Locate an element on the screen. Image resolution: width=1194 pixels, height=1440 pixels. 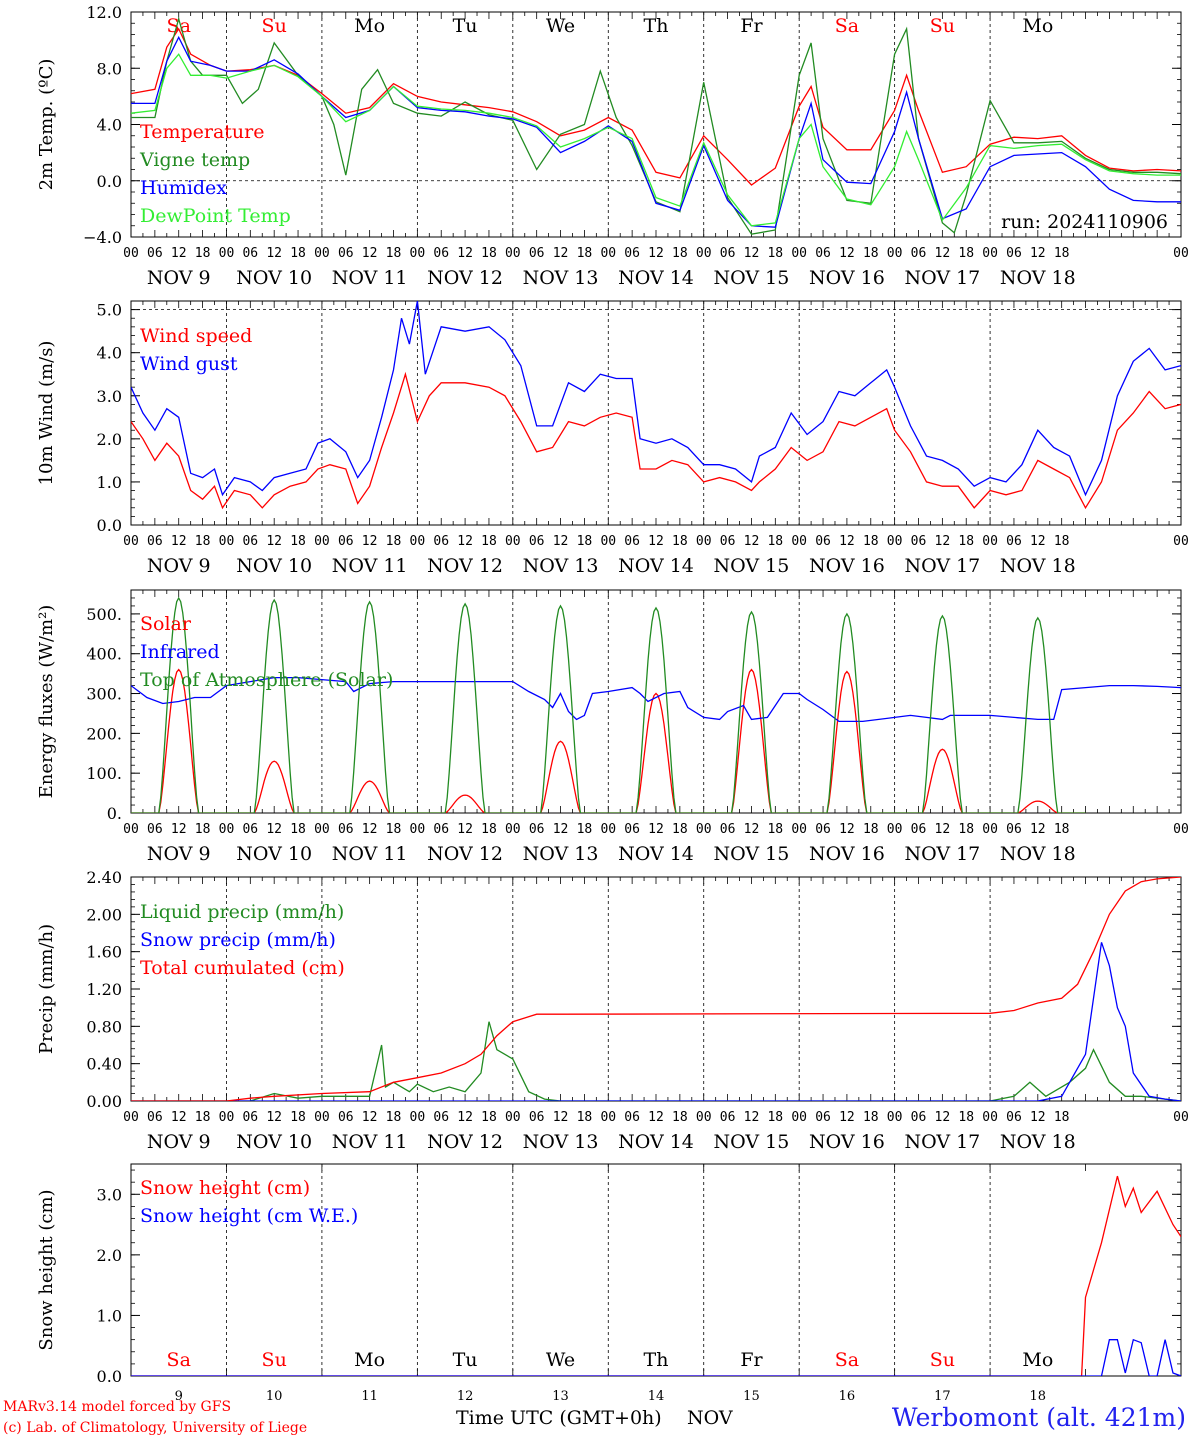
series-line-liquid-precip-mm-h is located at coordinates (656, 1061).